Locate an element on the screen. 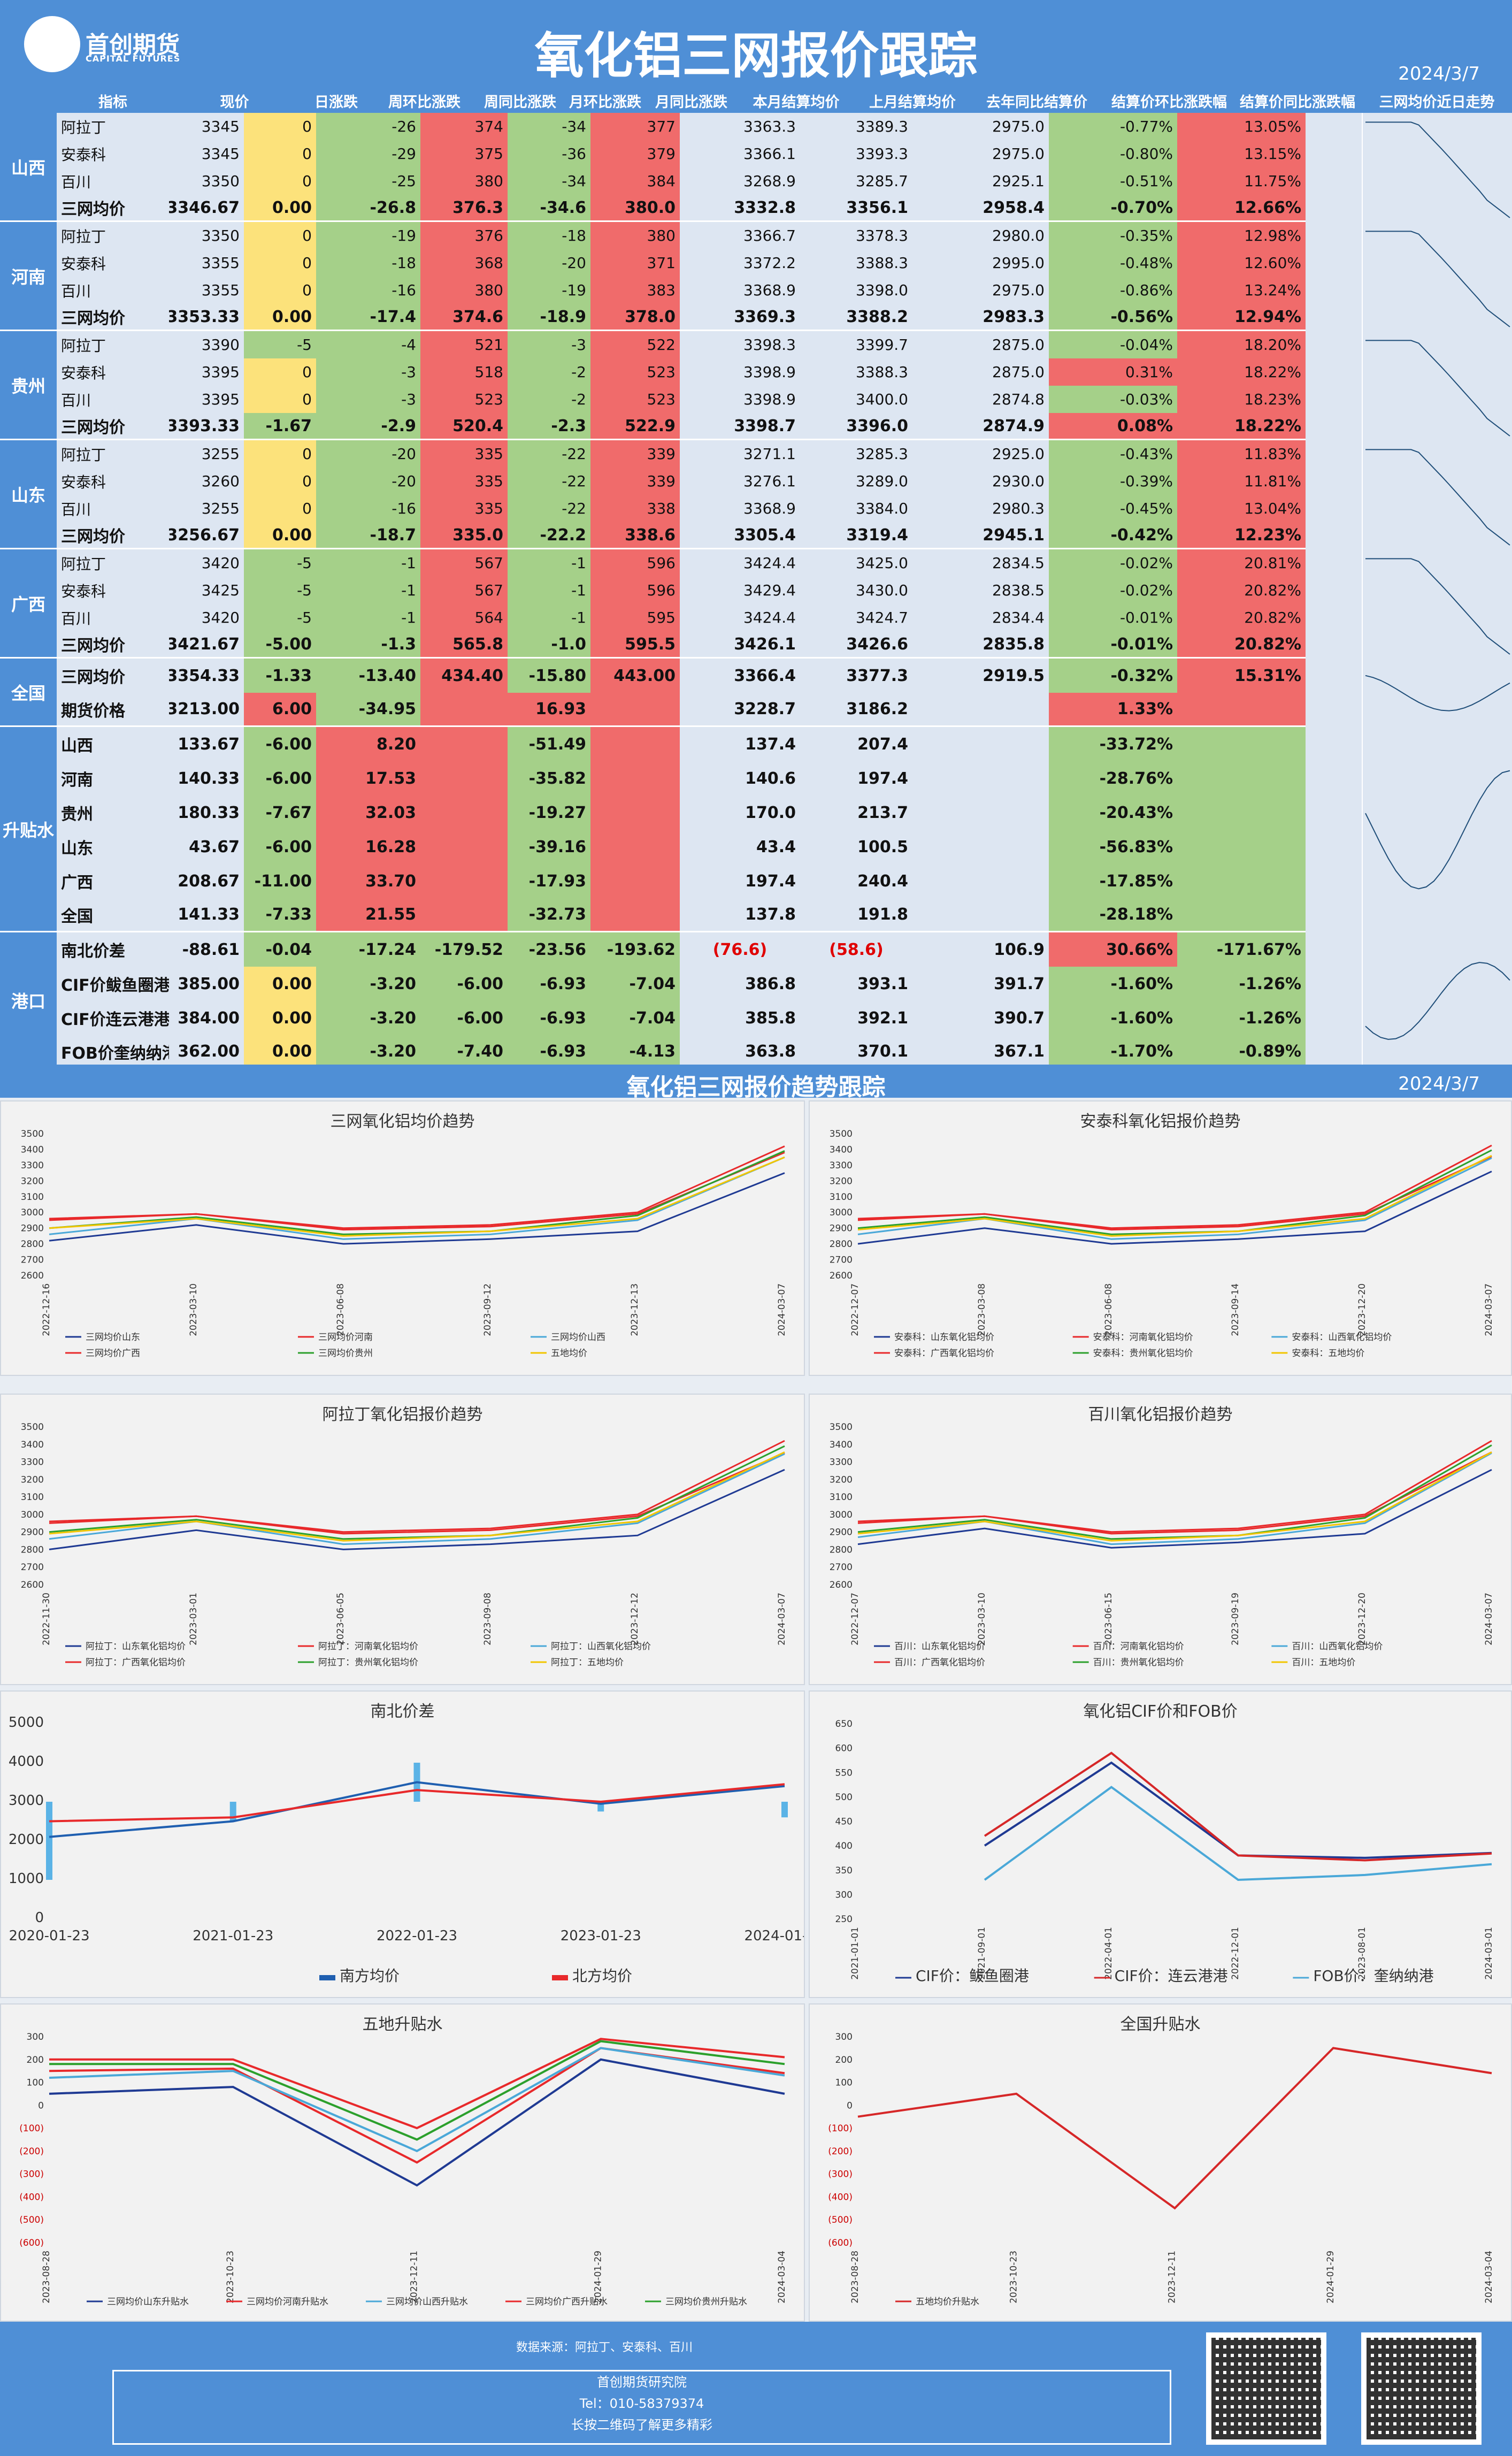  table-cell: 3213.00 is located at coordinates (206, 710).